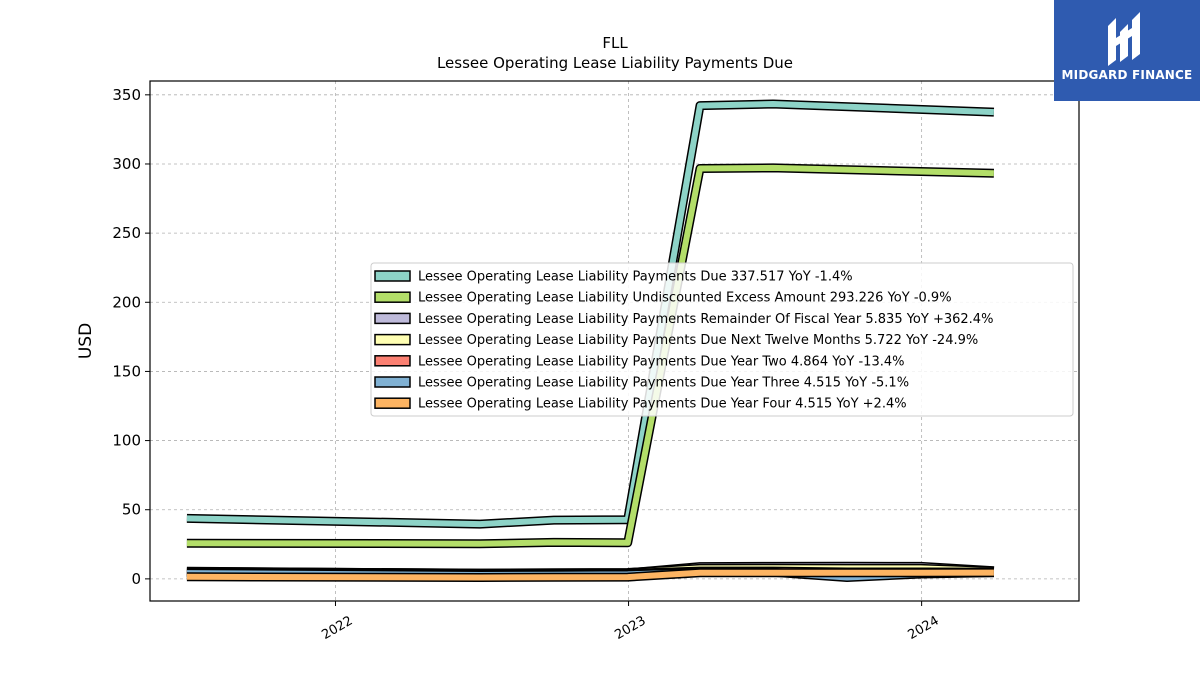 Image resolution: width=1200 pixels, height=675 pixels. Describe the element at coordinates (126, 233) in the screenshot. I see `y-tick-label: 250` at that location.